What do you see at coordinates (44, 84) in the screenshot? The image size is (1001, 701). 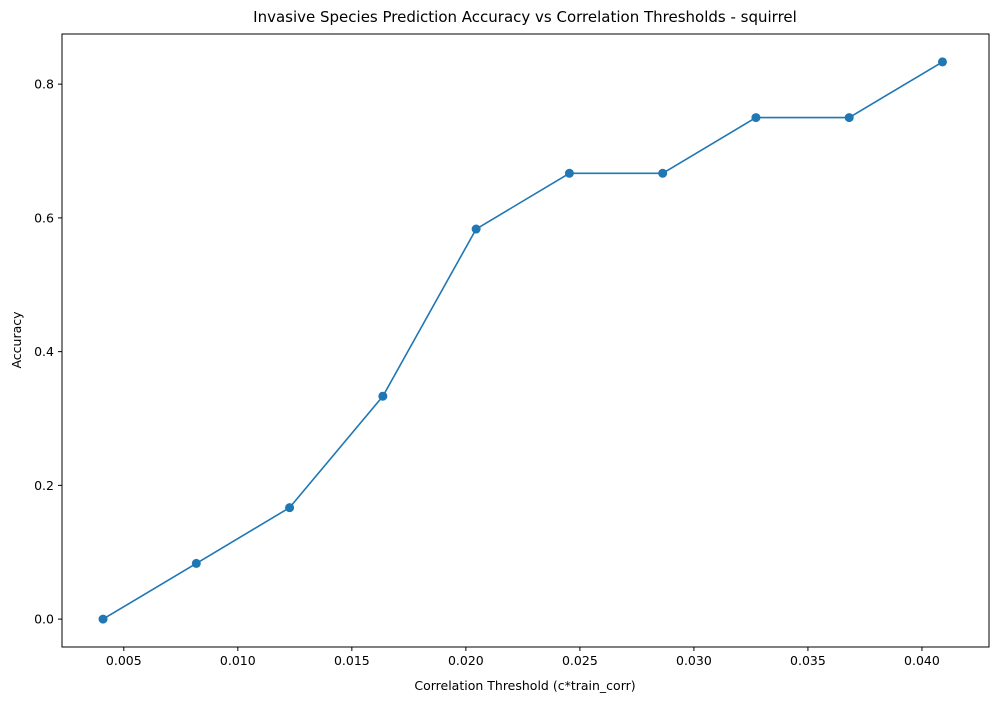 I see `y-tick-label: 0.8` at bounding box center [44, 84].